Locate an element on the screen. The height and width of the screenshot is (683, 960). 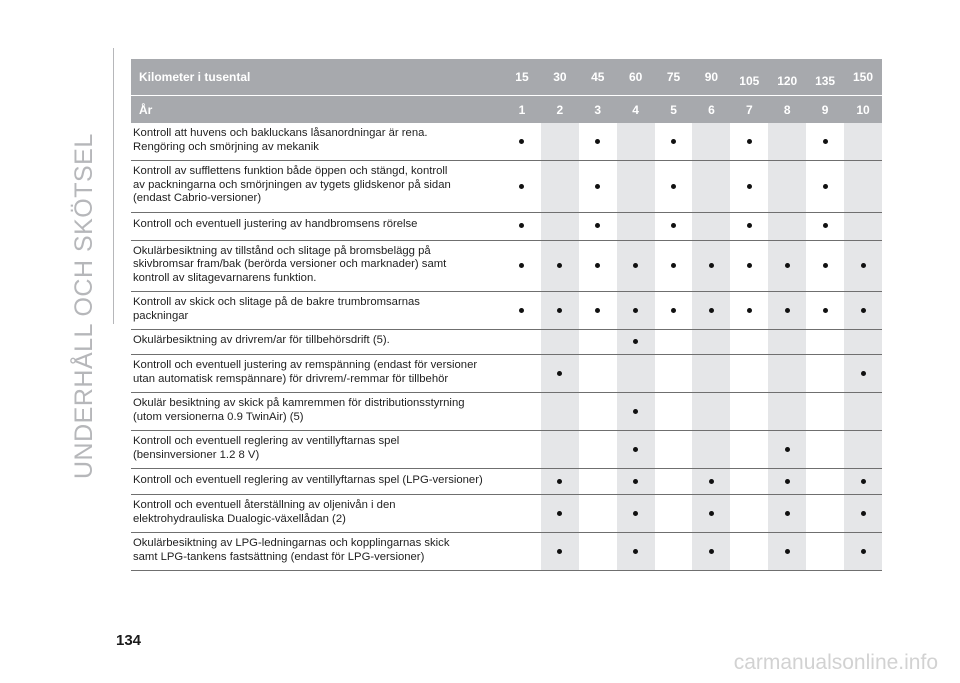
year-value: 3 is located at coordinates (597, 109).